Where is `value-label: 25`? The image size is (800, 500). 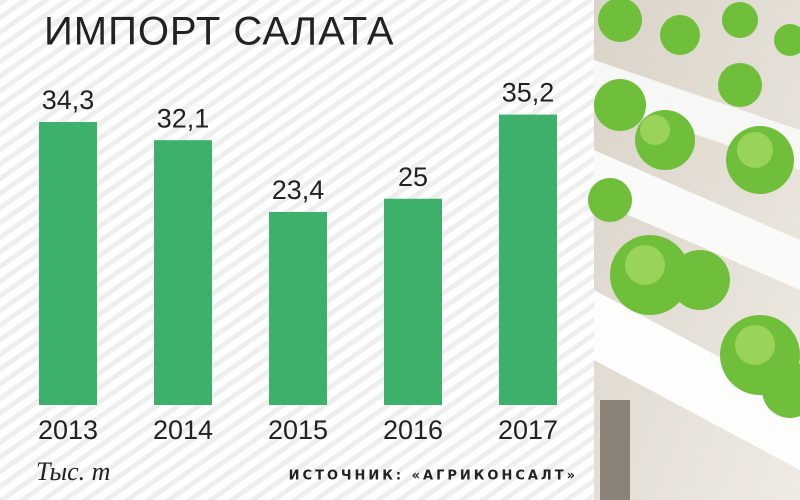 value-label: 25 is located at coordinates (413, 177).